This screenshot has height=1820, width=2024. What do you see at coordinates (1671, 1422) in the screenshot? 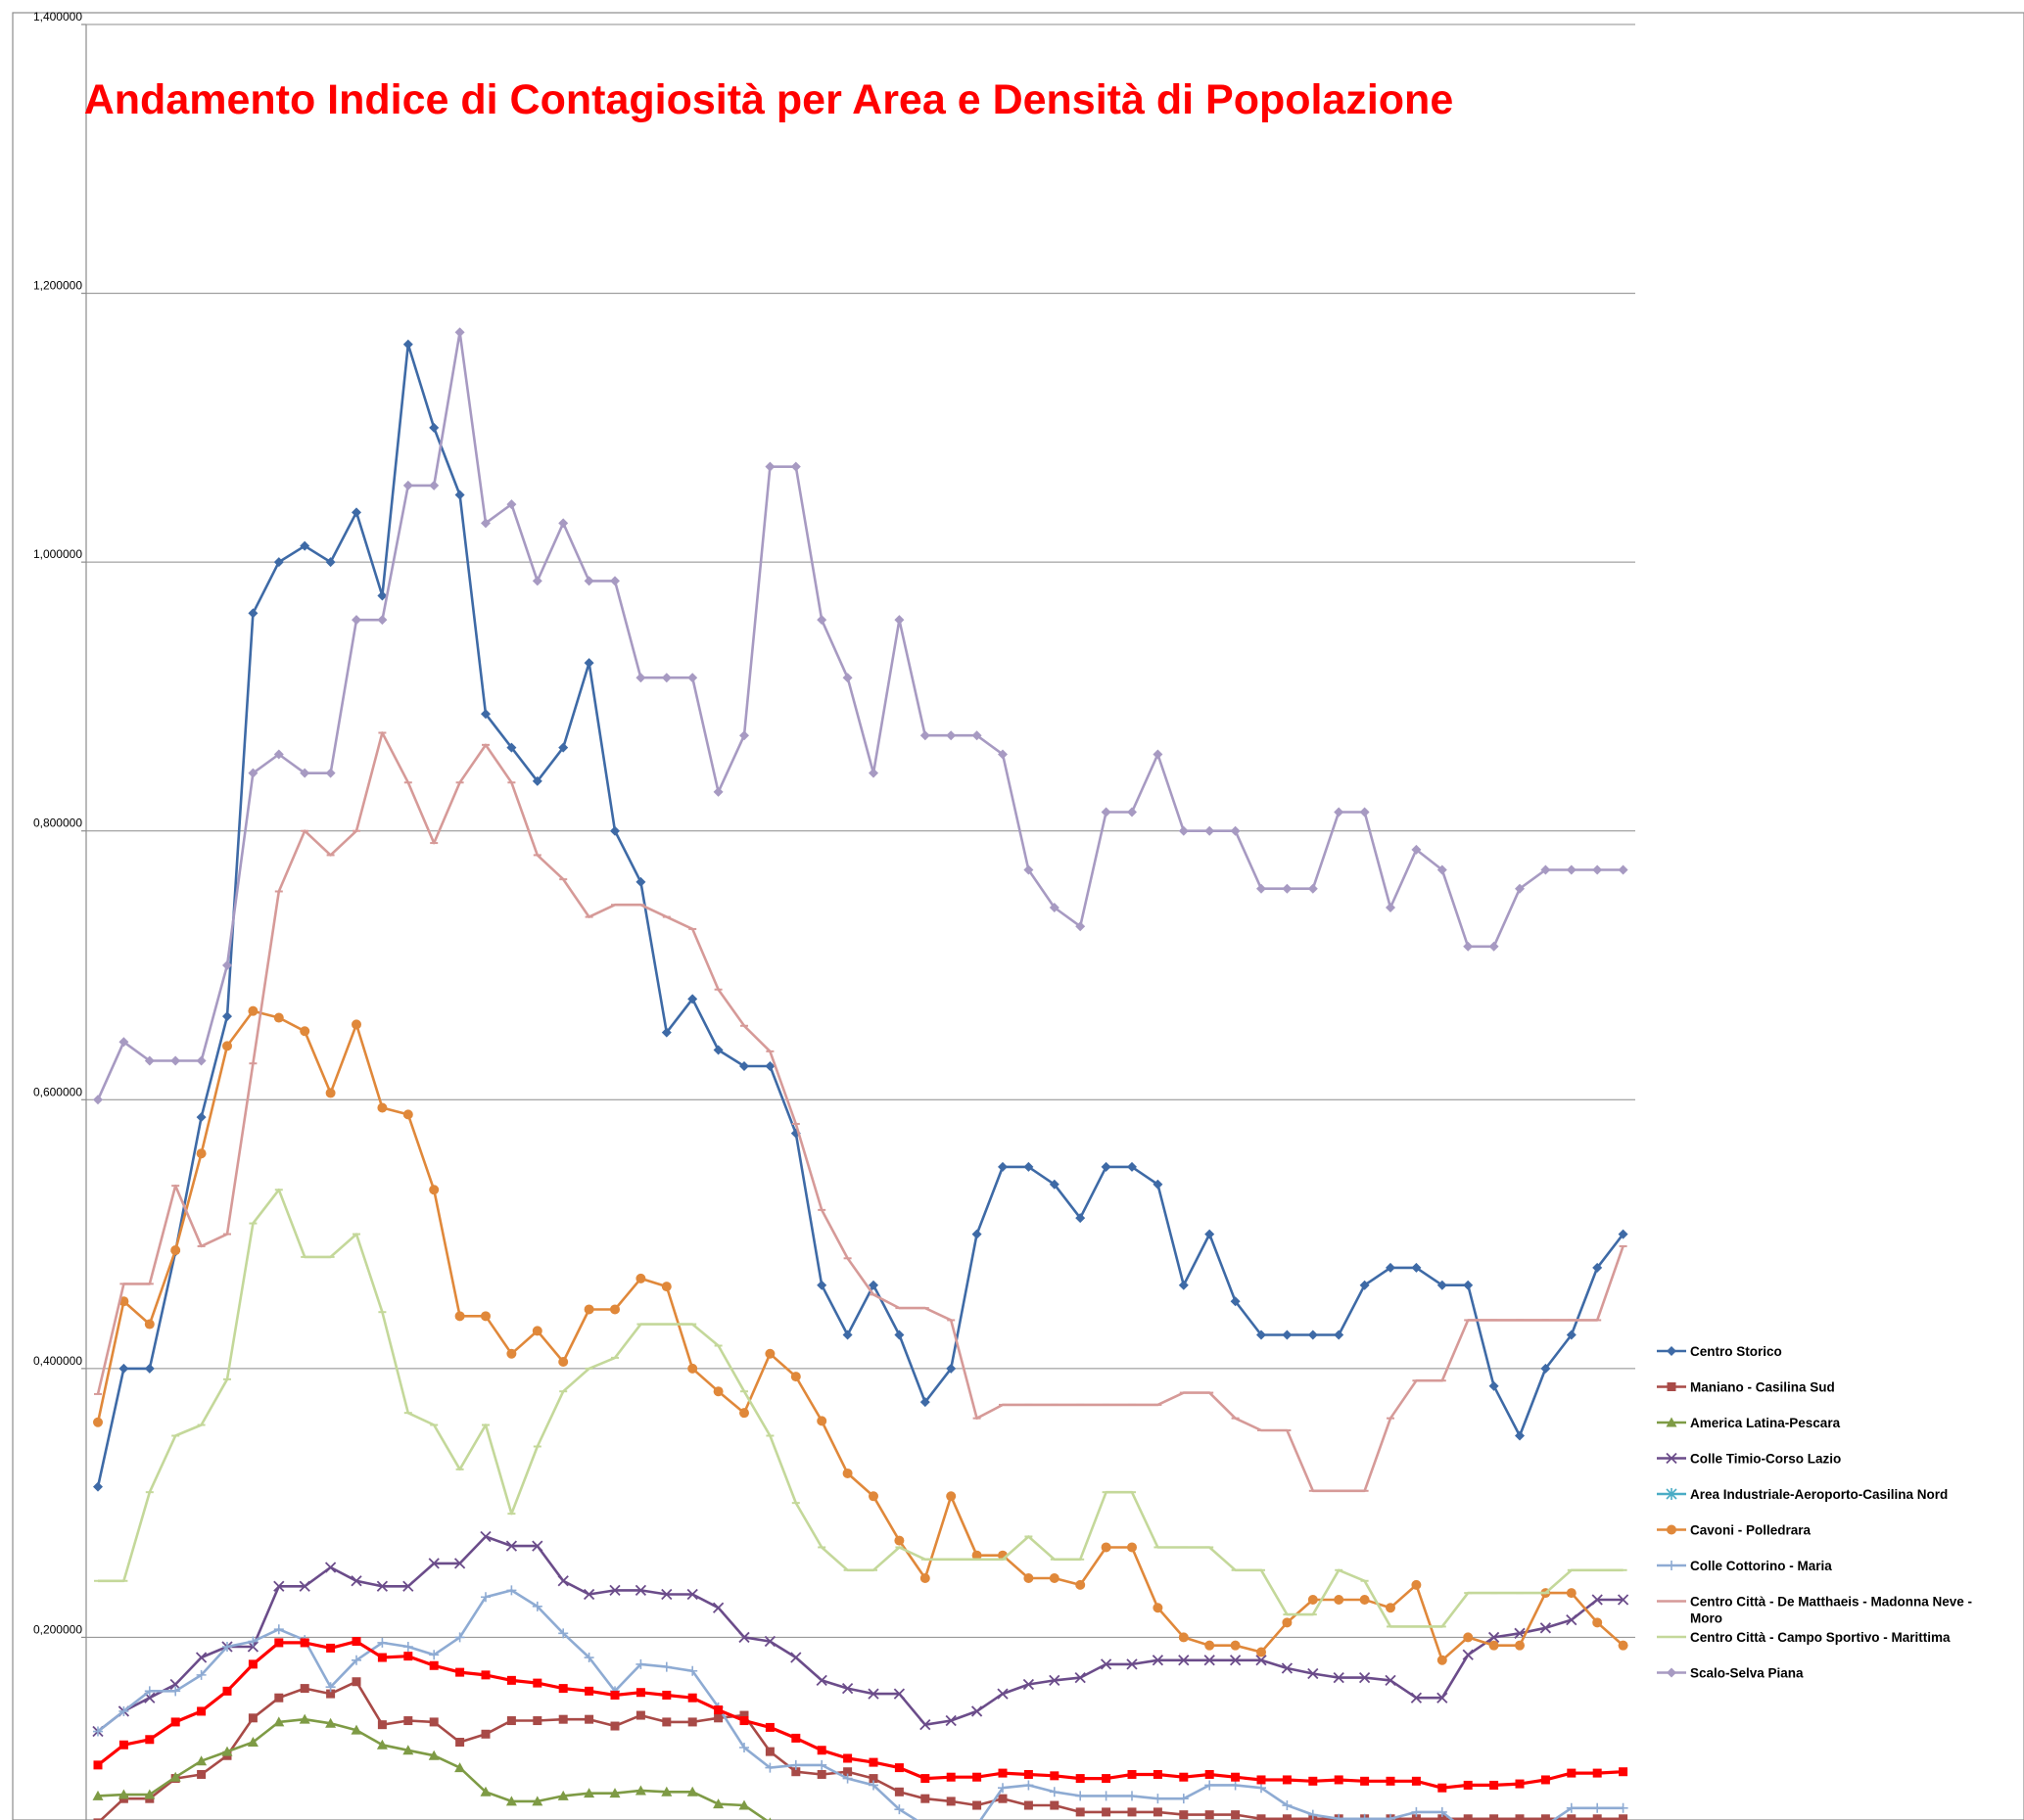
I see `legend-swatch-marker` at bounding box center [1671, 1422].